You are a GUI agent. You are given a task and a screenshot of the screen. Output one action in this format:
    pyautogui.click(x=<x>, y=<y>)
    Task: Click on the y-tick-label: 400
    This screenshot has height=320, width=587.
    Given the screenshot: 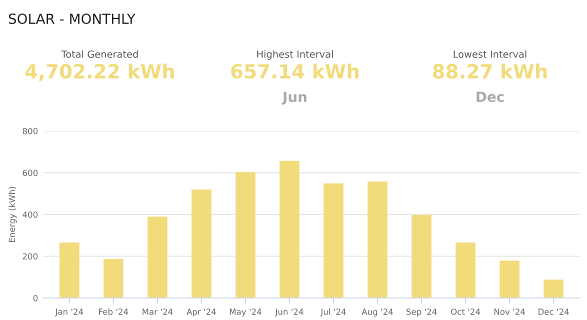 What is the action you would take?
    pyautogui.click(x=30, y=214)
    